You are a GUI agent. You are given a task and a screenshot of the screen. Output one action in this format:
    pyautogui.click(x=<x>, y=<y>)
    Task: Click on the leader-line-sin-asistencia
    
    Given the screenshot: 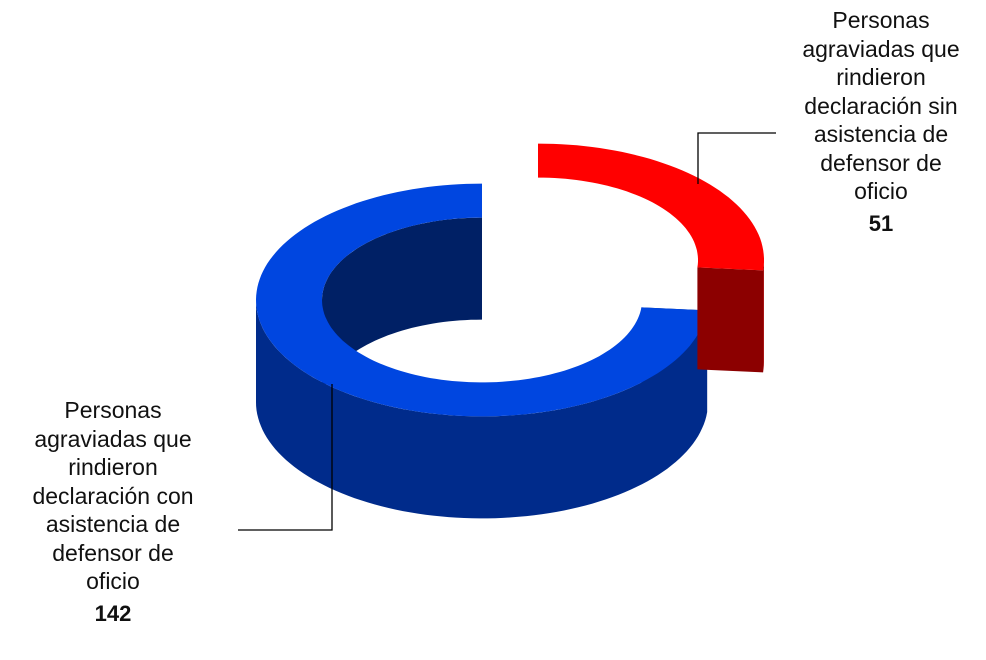 What is the action you would take?
    pyautogui.click(x=737, y=158)
    